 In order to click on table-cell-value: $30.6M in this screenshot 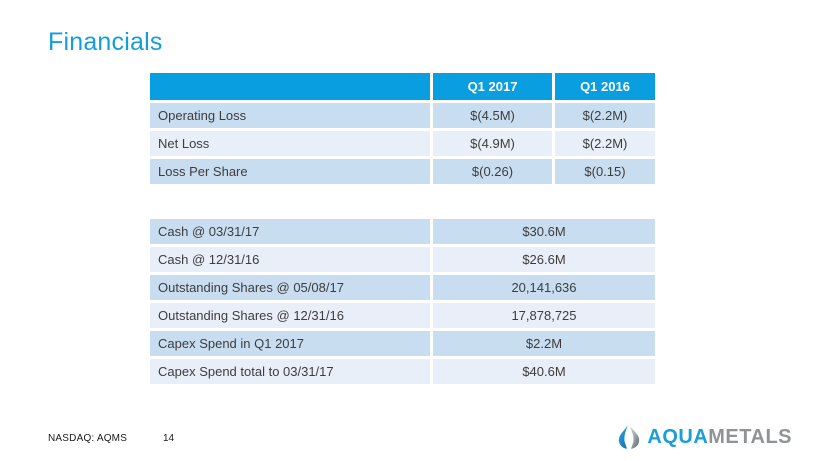, I will do `click(544, 231)`.